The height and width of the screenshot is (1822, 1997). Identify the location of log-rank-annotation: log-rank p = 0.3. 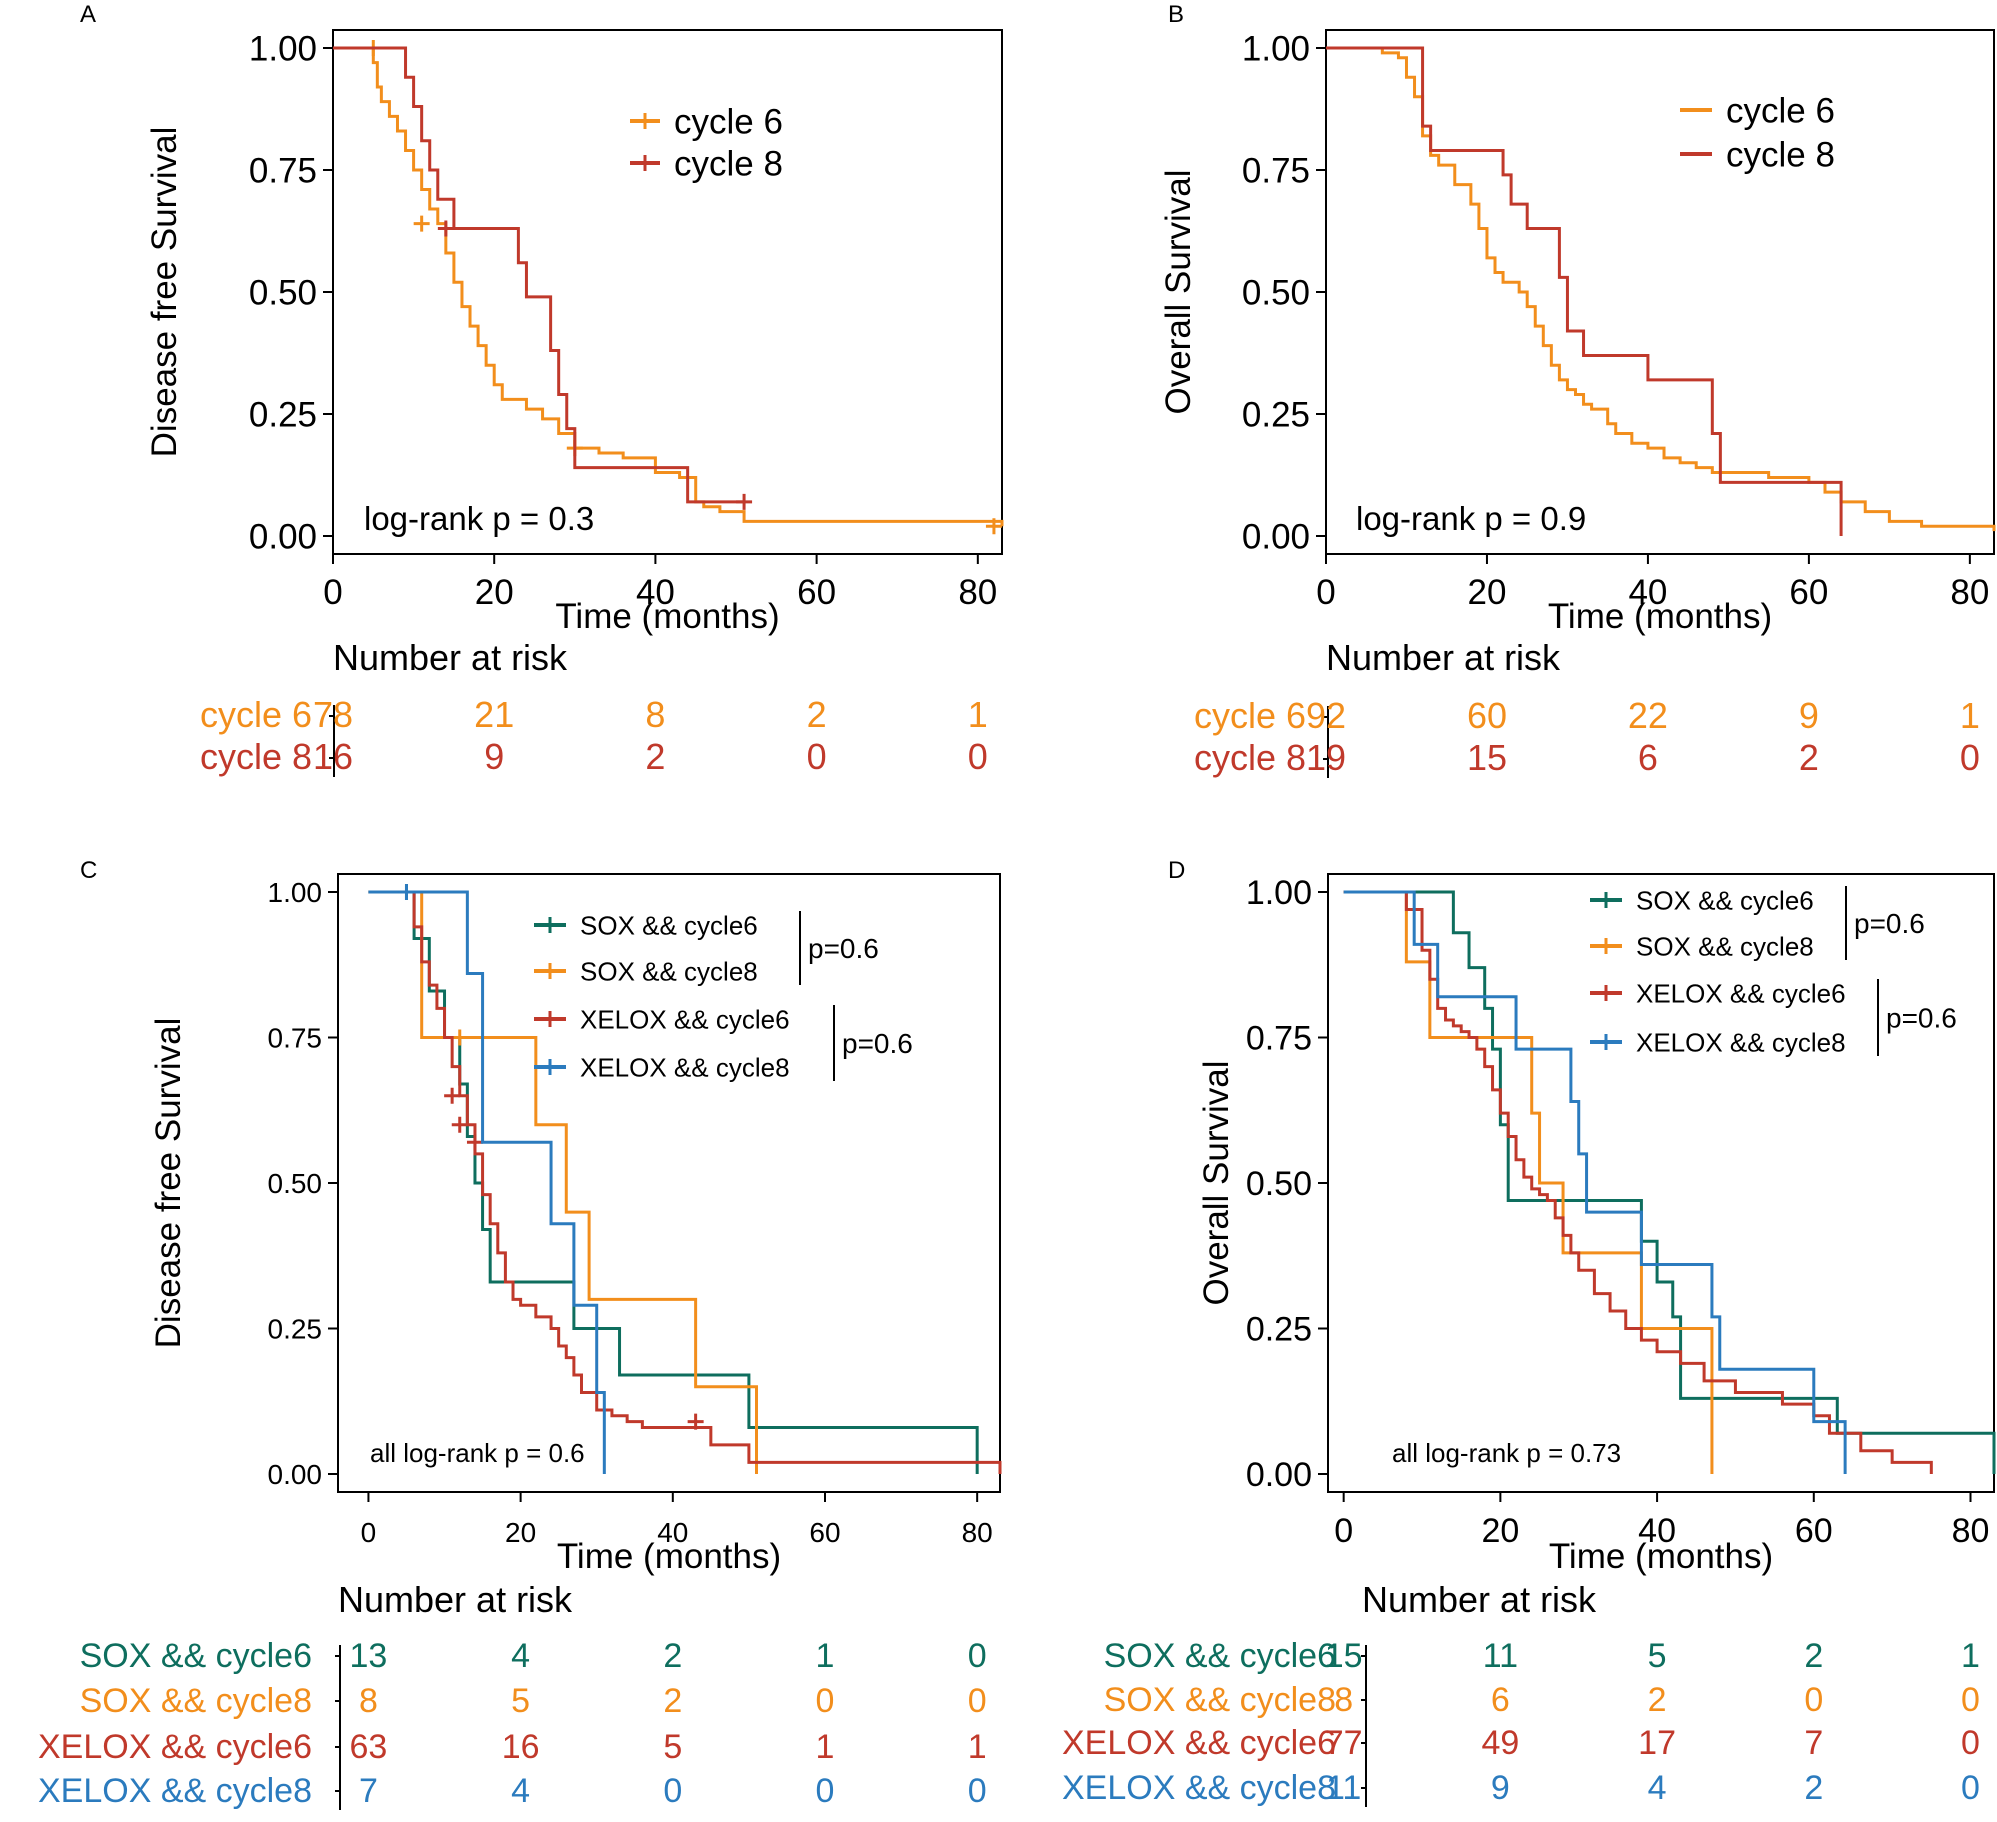
(479, 518).